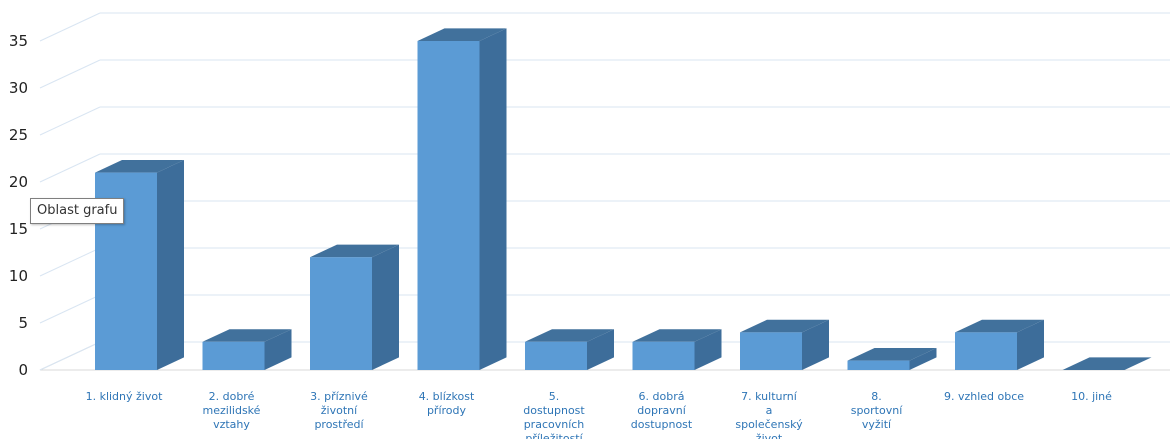 The image size is (1170, 444). Describe the element at coordinates (1091, 396) in the screenshot. I see `x-tick-label: 10. jiné` at that location.